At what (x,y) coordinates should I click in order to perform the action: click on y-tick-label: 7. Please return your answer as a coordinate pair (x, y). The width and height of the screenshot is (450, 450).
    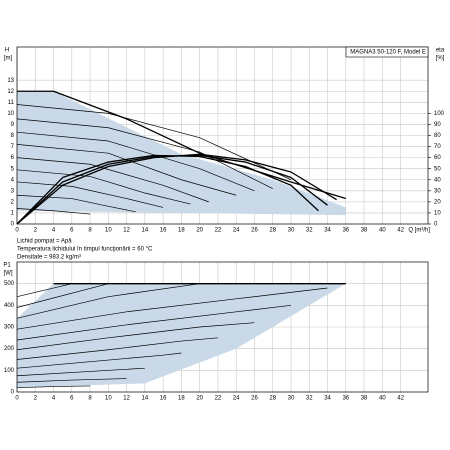
    Looking at the image, I should click on (13, 147).